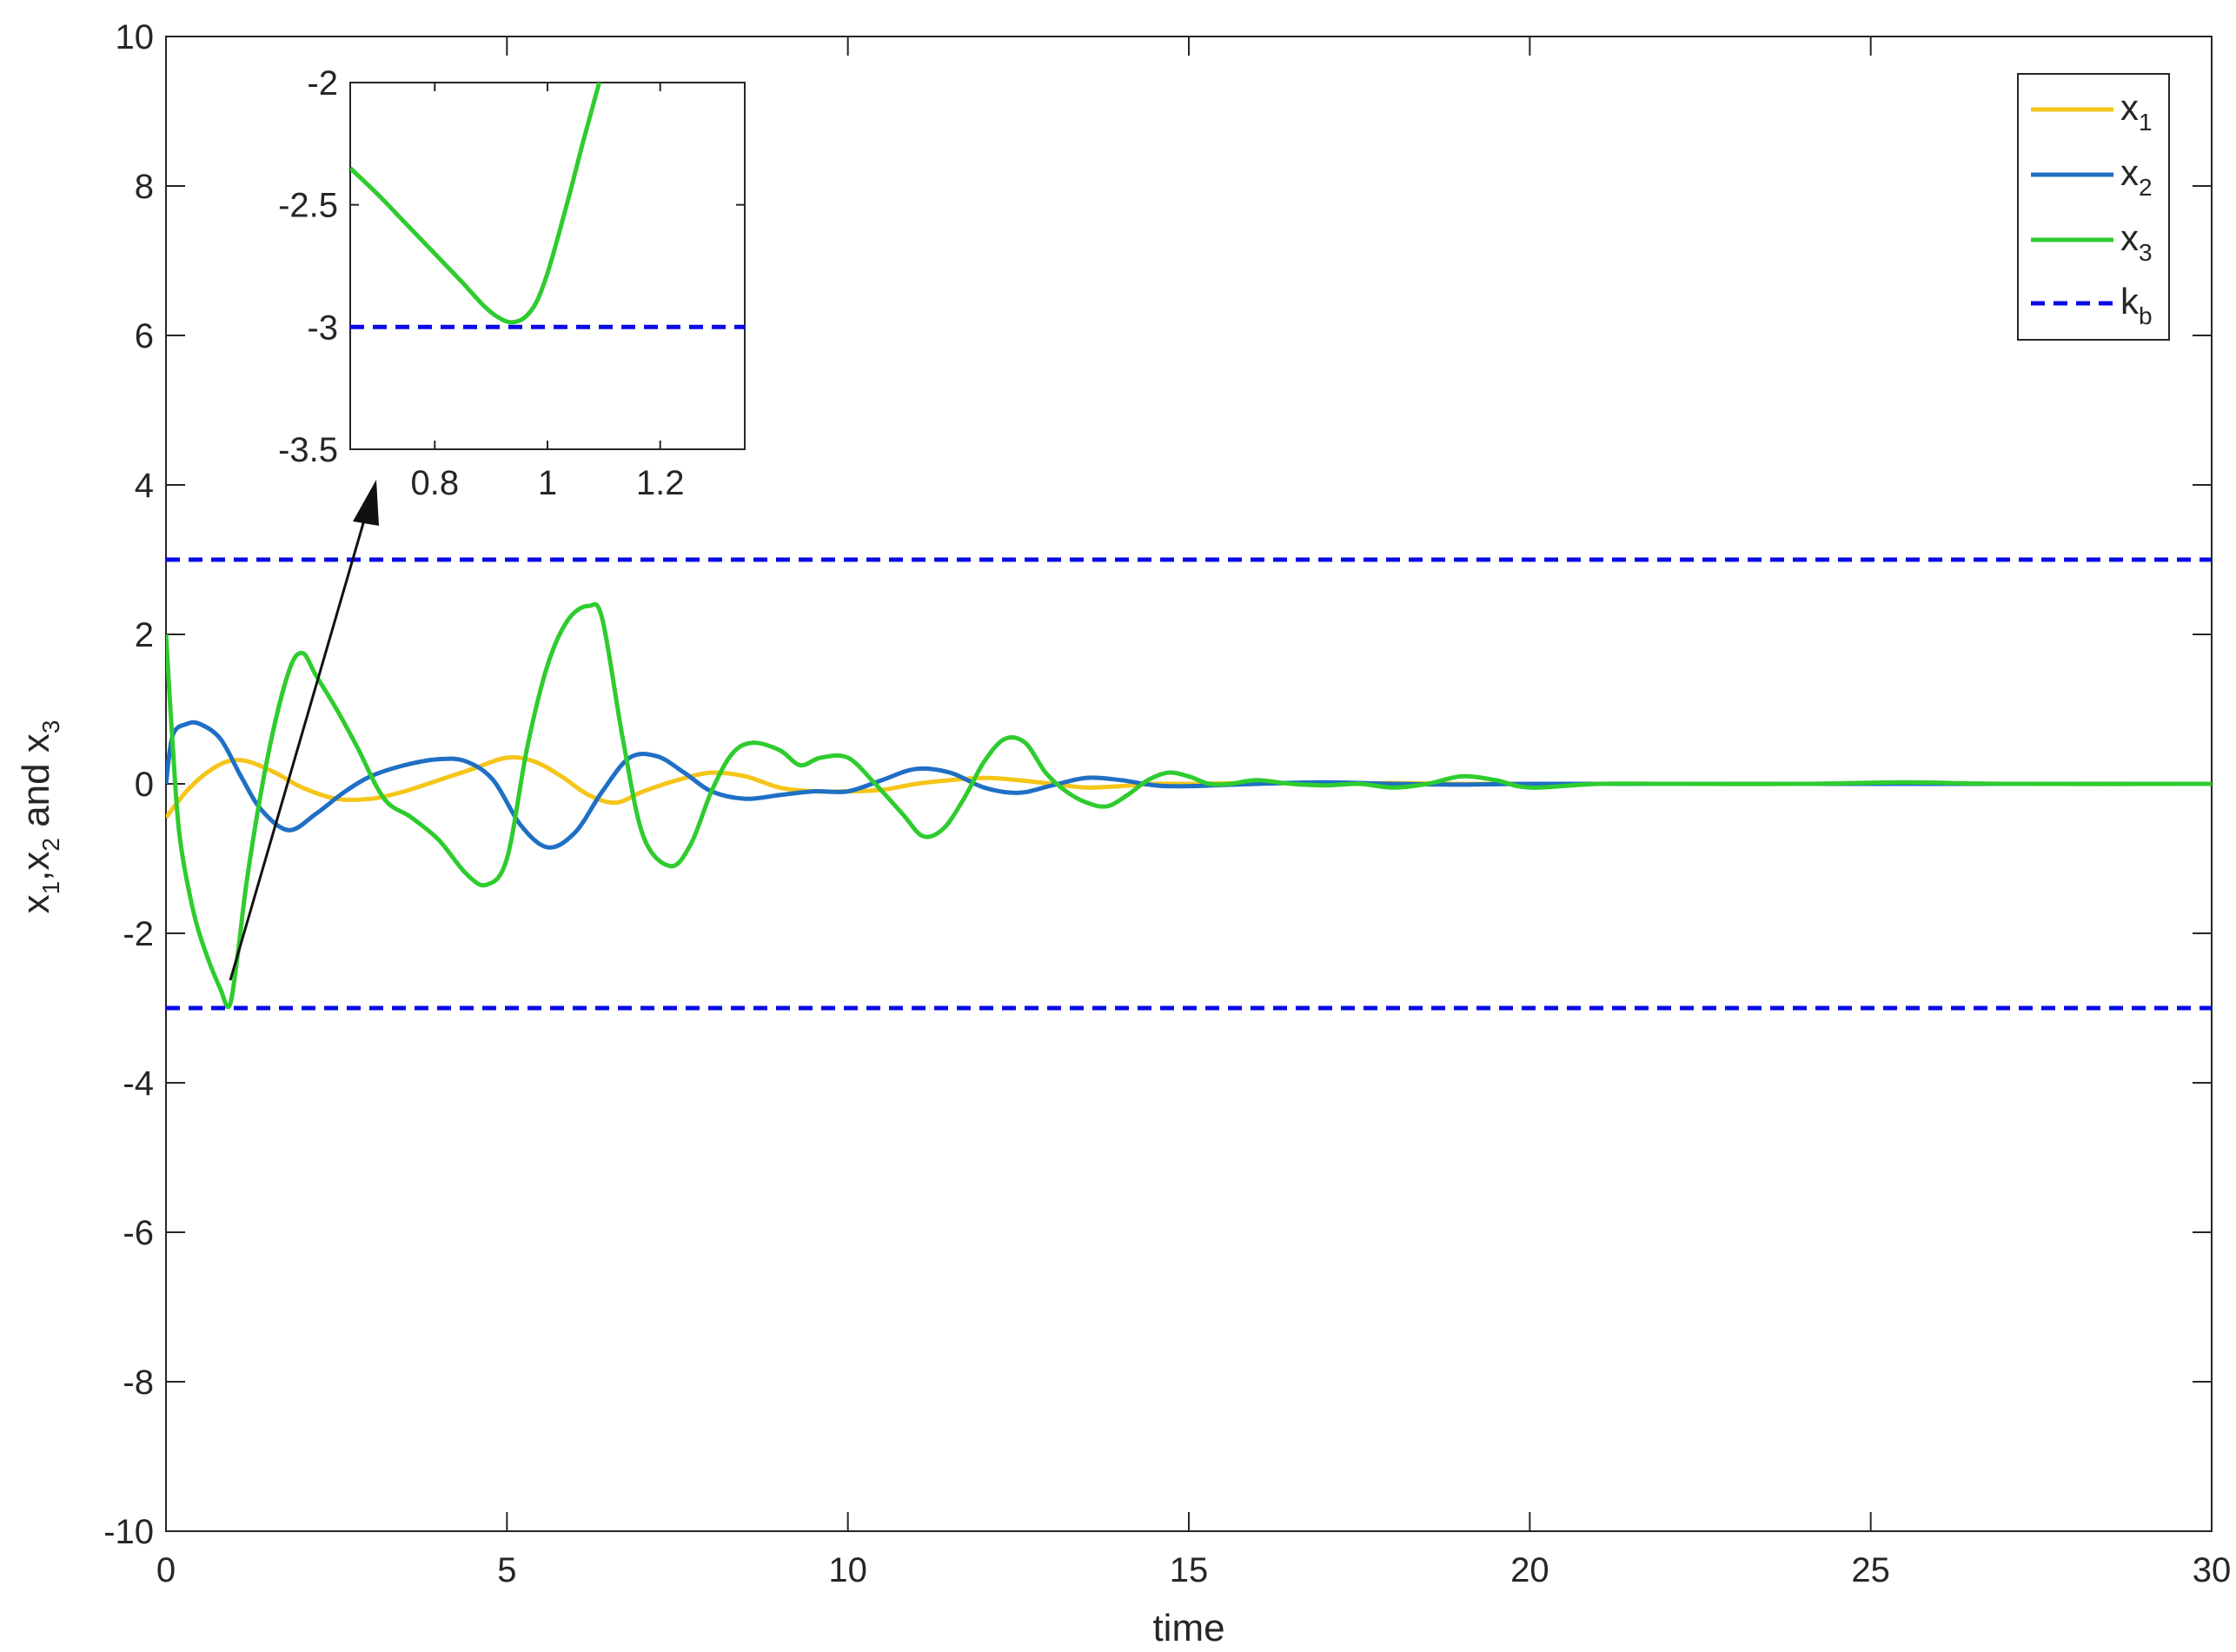  Describe the element at coordinates (144, 486) in the screenshot. I see `main-y-tick-label: 4` at that location.